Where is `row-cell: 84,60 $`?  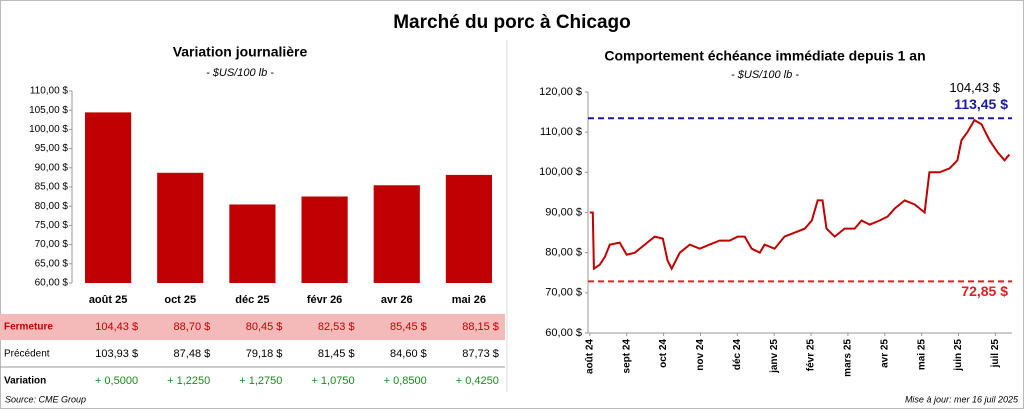 row-cell: 84,60 $ is located at coordinates (408, 354).